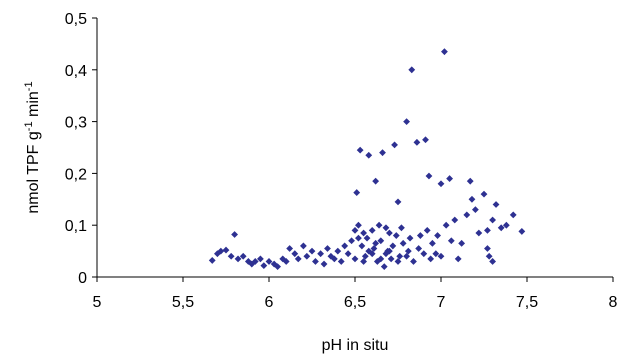 This screenshot has height=358, width=623. I want to click on y-tick-label: 0, so click(82, 278).